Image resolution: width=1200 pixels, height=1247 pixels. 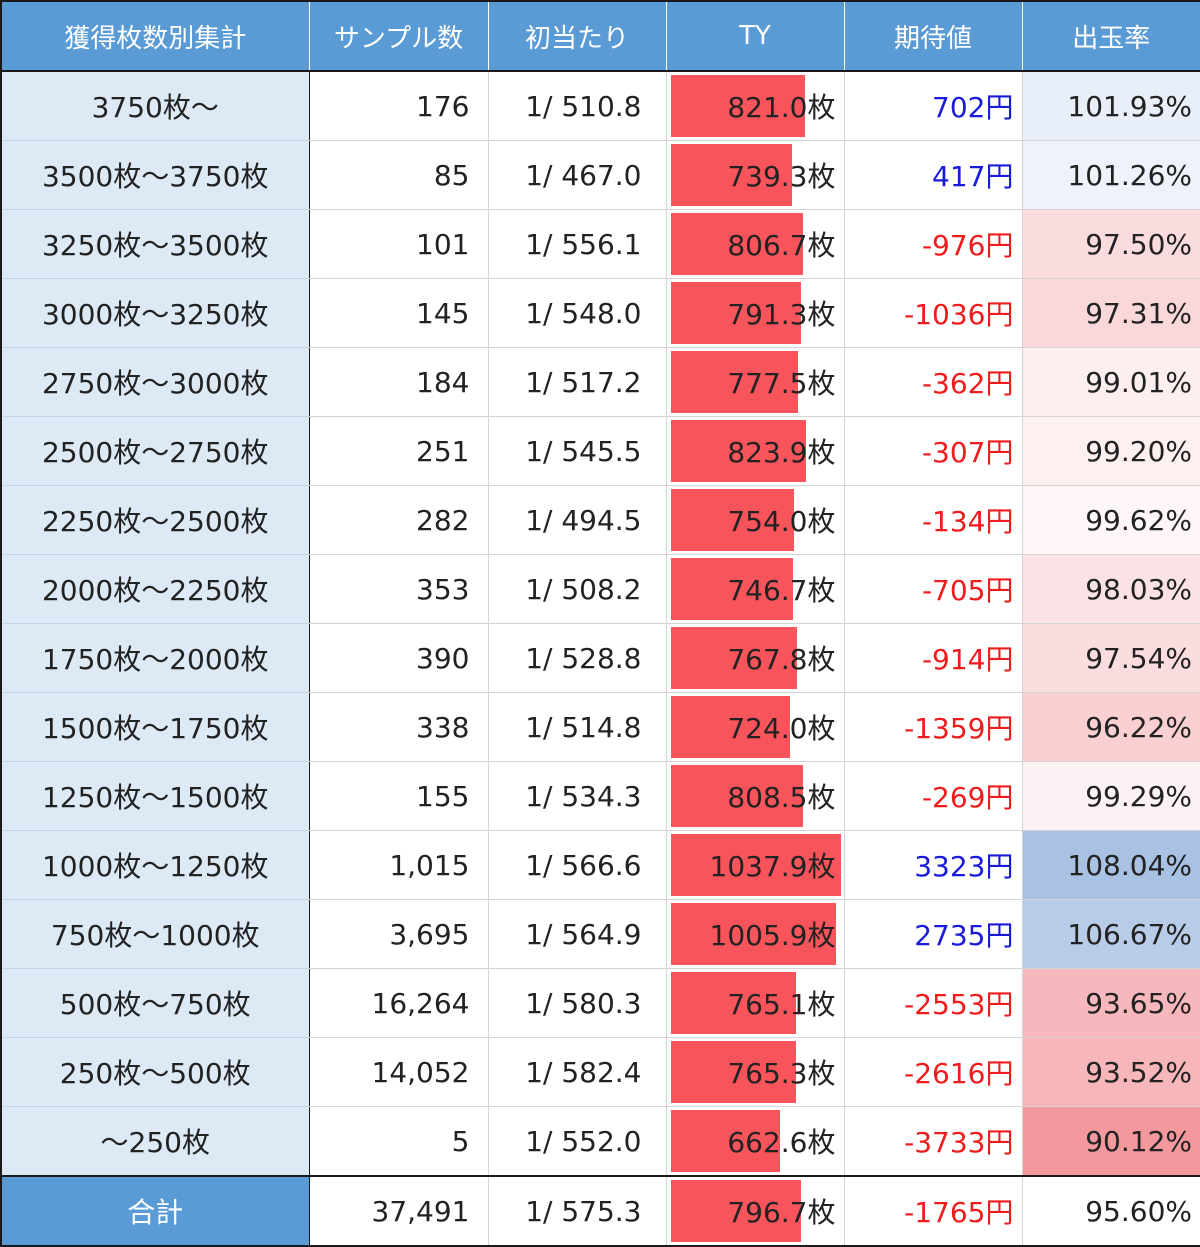 I want to click on first-hit-probability: 1/ 510.8, so click(x=577, y=106).